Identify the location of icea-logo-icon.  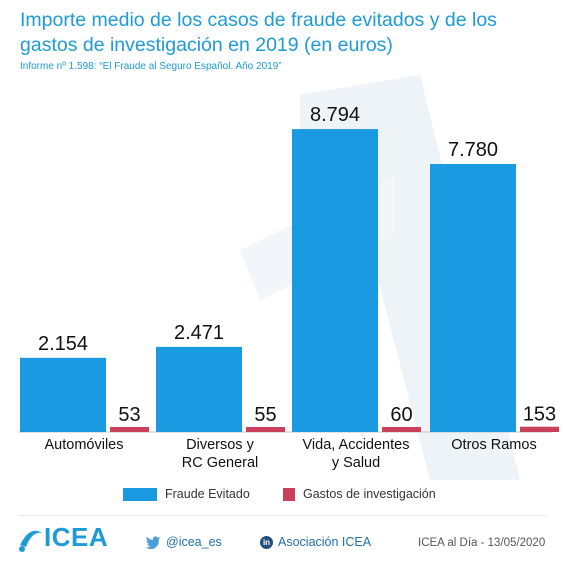
(30, 541).